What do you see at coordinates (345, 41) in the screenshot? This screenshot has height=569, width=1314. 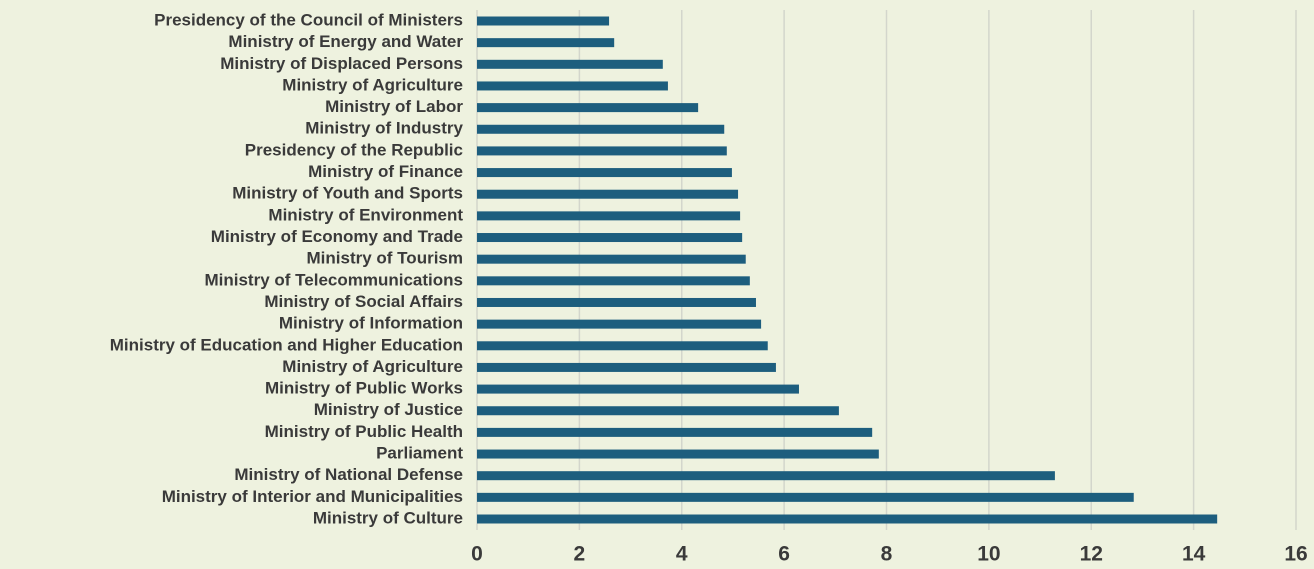 I see `y-tick-label: Ministry of Energy and Water` at bounding box center [345, 41].